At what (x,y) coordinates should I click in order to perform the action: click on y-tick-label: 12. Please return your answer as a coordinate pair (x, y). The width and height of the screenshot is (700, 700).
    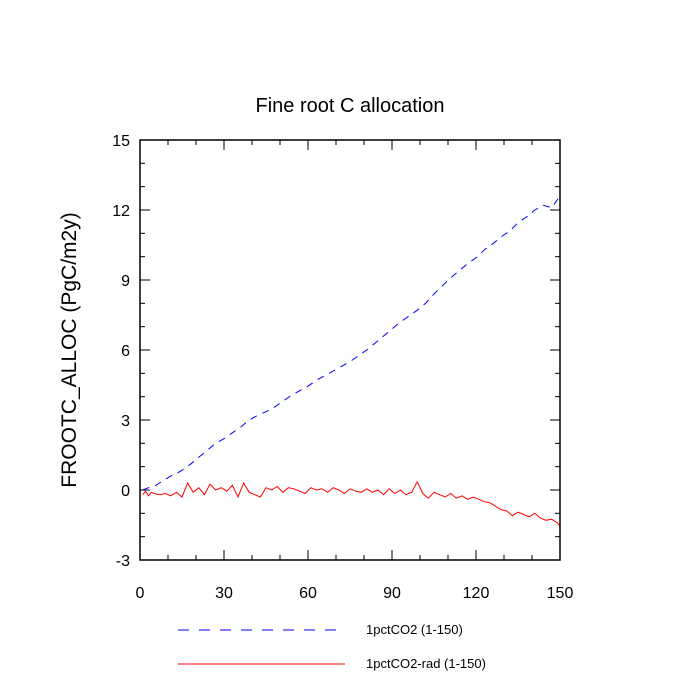
    Looking at the image, I should click on (121, 211).